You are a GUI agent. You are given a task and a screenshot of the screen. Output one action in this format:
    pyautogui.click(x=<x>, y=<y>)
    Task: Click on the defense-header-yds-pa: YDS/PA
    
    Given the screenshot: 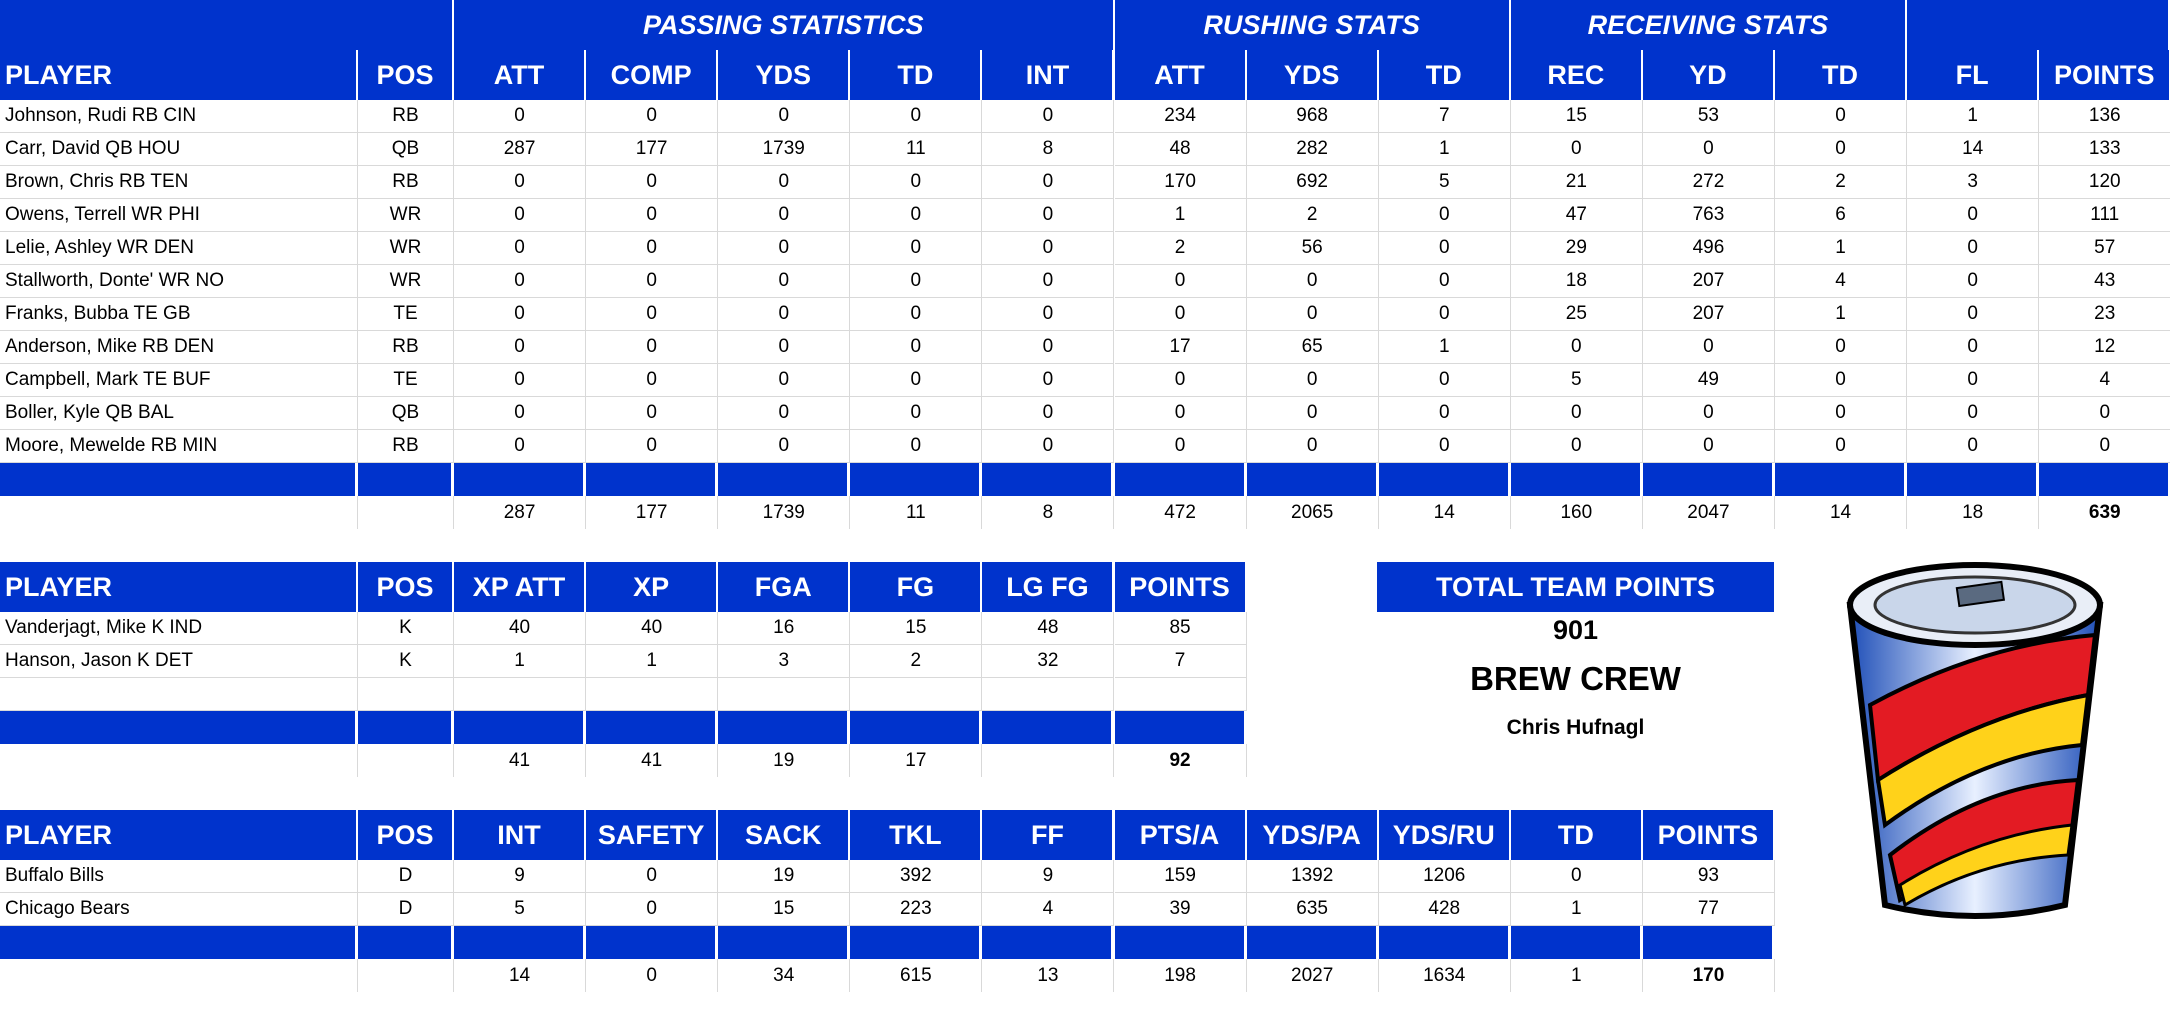 What is the action you would take?
    pyautogui.click(x=1312, y=835)
    